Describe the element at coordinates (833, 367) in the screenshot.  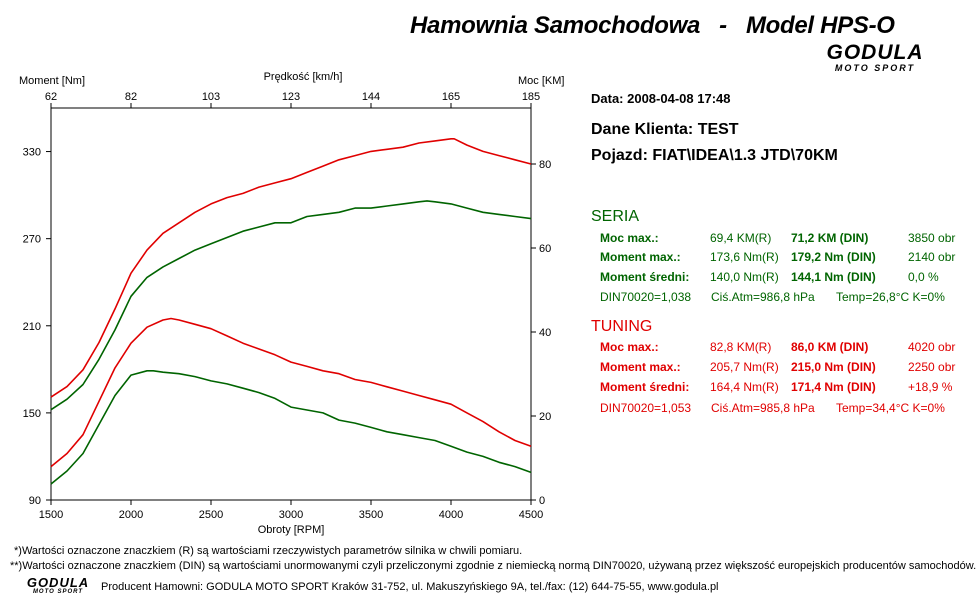
I see `tuning-torque-din: 215,0 Nm (DIN)` at that location.